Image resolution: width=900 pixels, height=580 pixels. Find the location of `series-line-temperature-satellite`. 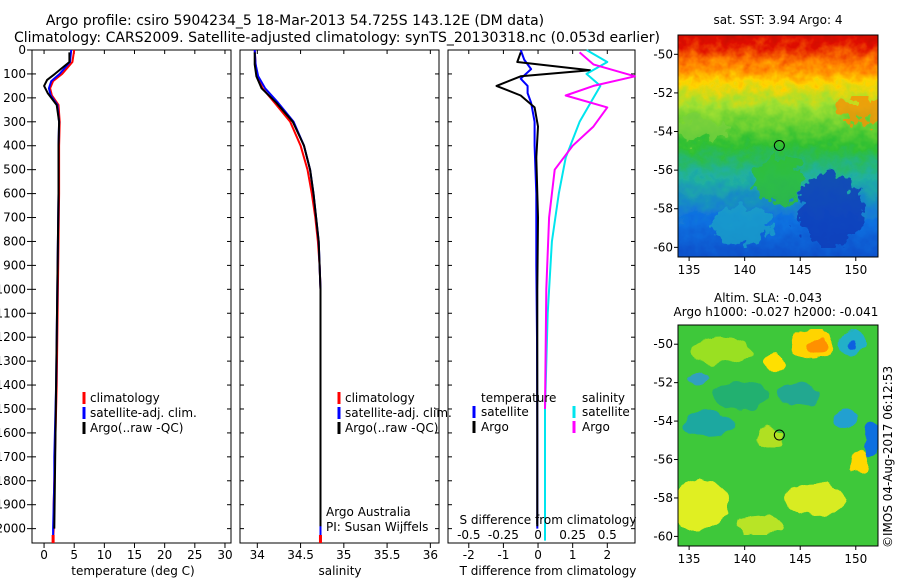

series-line-temperature-satellite is located at coordinates (529, 289).